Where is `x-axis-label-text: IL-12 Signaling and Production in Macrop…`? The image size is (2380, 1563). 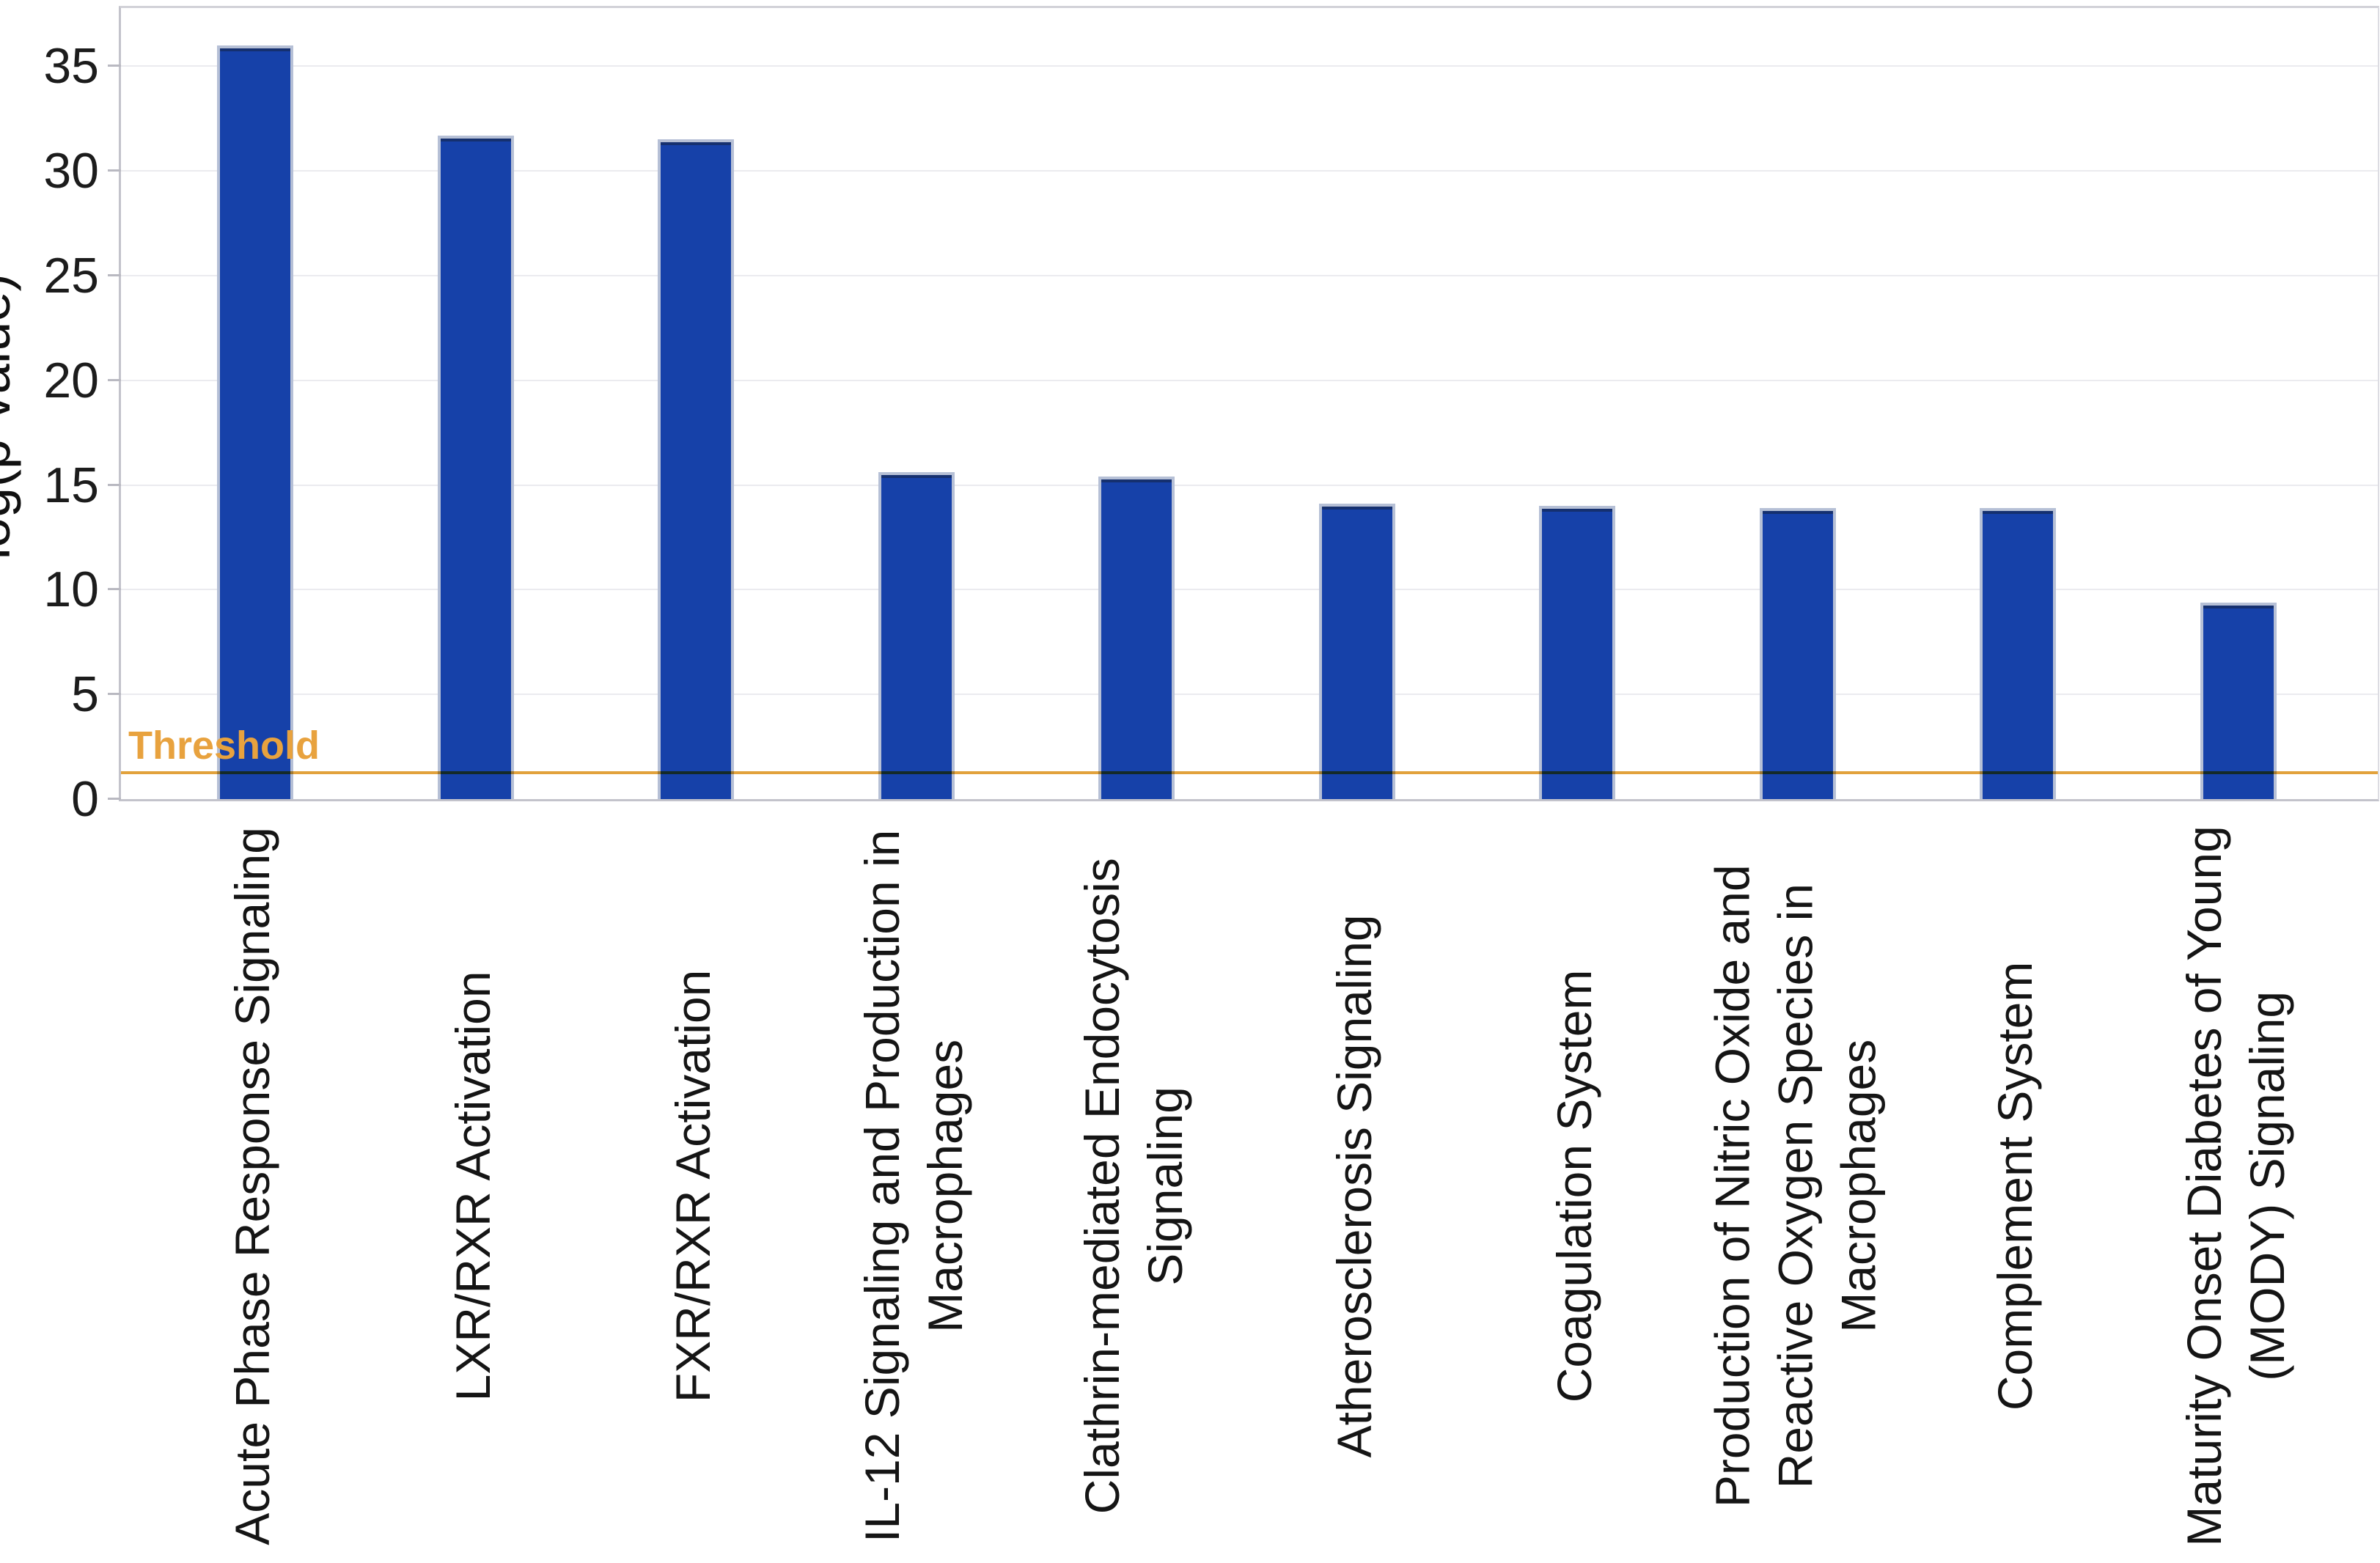
x-axis-label-text: IL-12 Signaling and Production in Macrop… is located at coordinates (913, 1186).